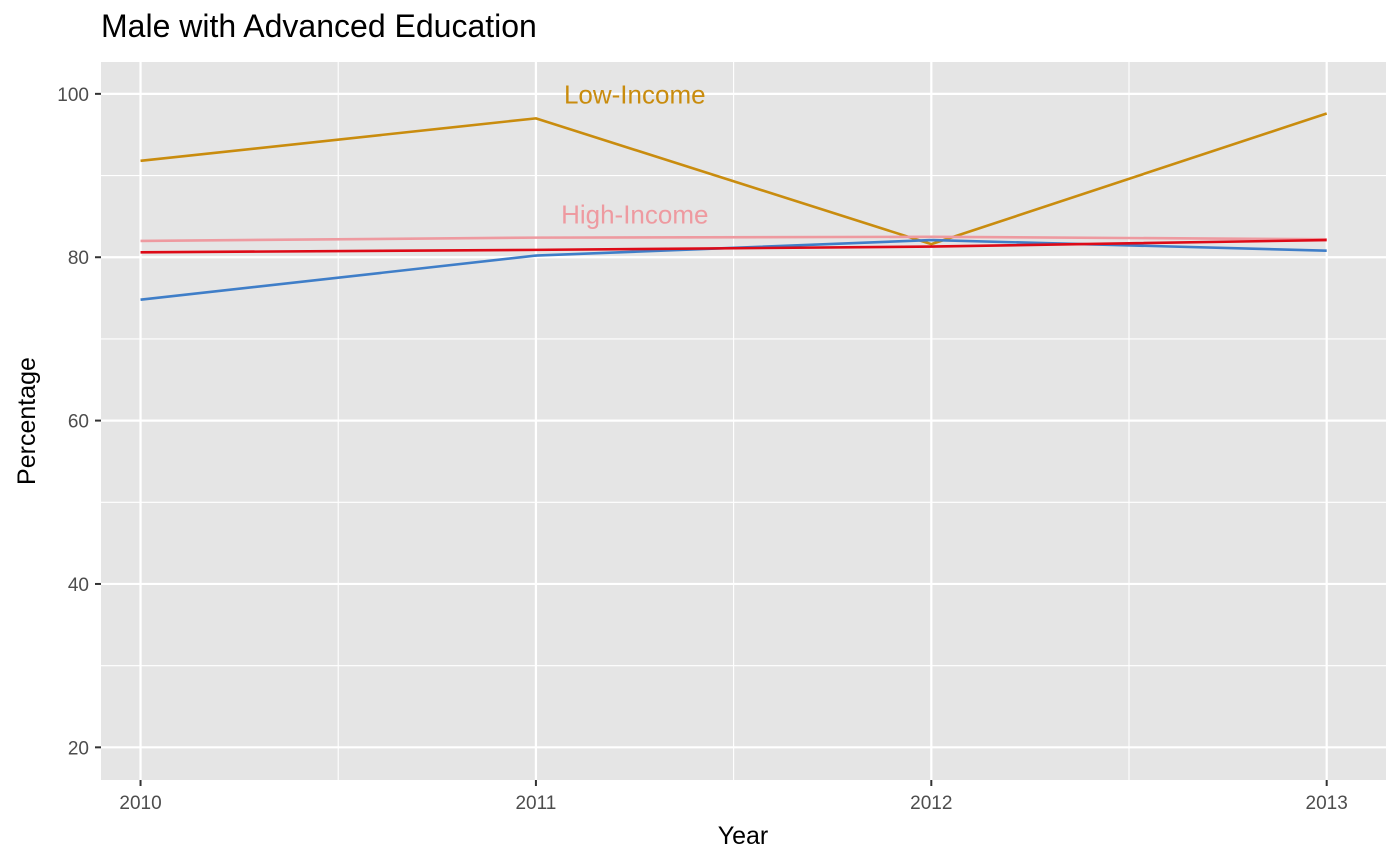 The image size is (1400, 865). I want to click on x-tick-label: 2010, so click(140, 803).